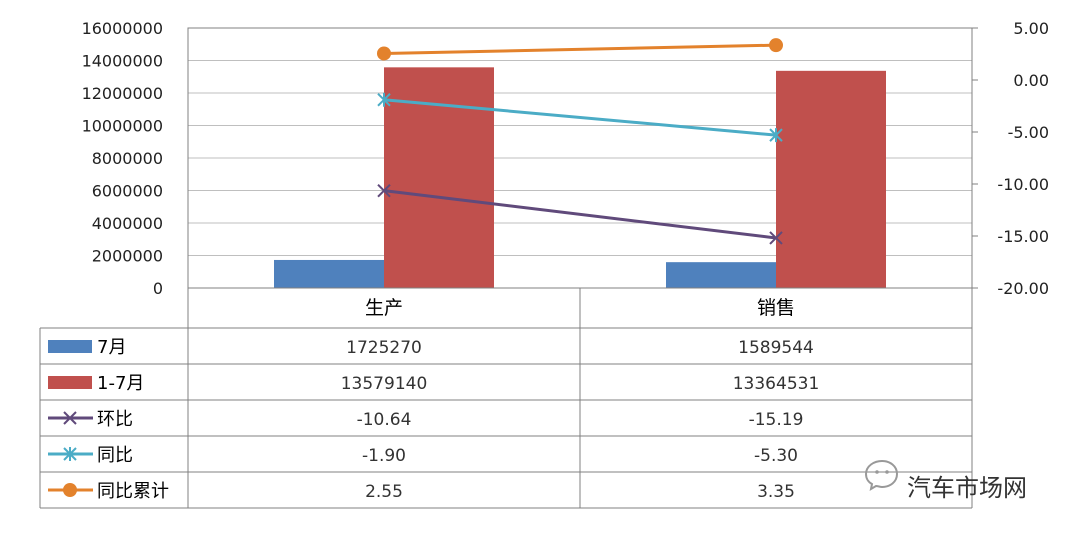 This screenshot has height=538, width=1080. I want to click on table-cell: -15.19, so click(776, 420).